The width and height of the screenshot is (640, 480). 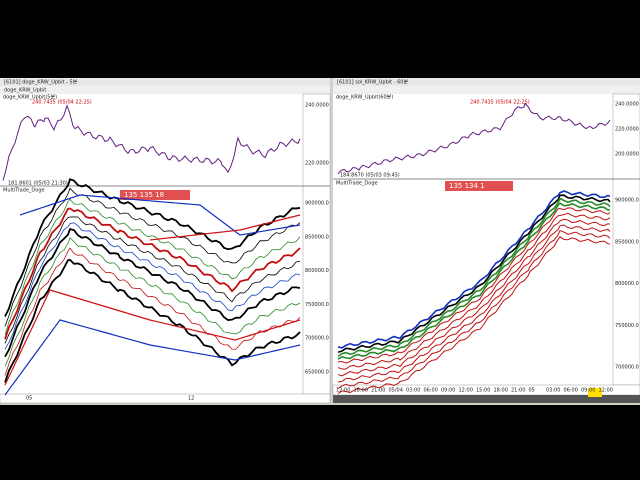 What do you see at coordinates (372, 83) in the screenshot?
I see `window-title: [6101] sol_KRW_Upbit - 60분` at bounding box center [372, 83].